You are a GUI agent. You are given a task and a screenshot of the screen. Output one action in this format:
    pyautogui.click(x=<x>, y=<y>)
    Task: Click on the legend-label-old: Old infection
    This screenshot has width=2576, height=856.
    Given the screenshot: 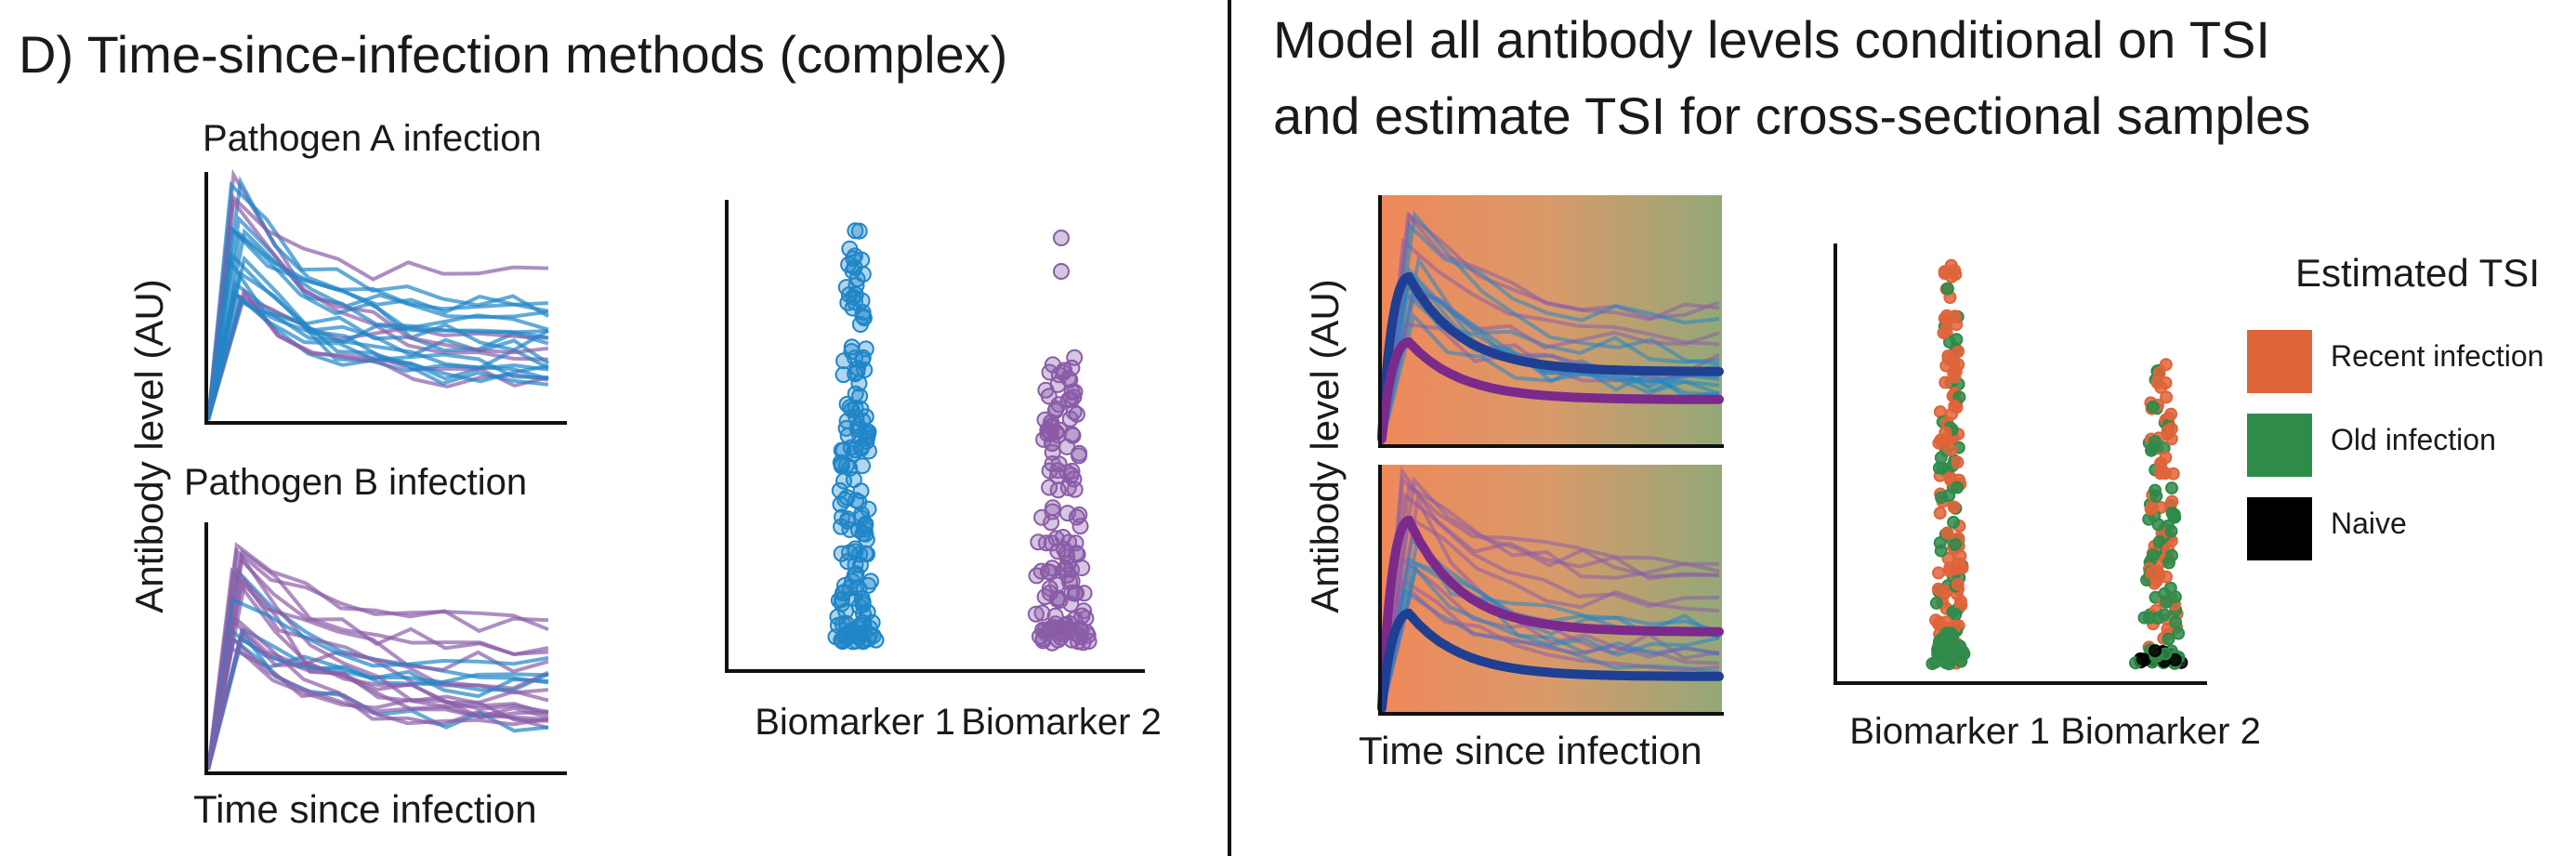 What is the action you would take?
    pyautogui.click(x=2413, y=439)
    